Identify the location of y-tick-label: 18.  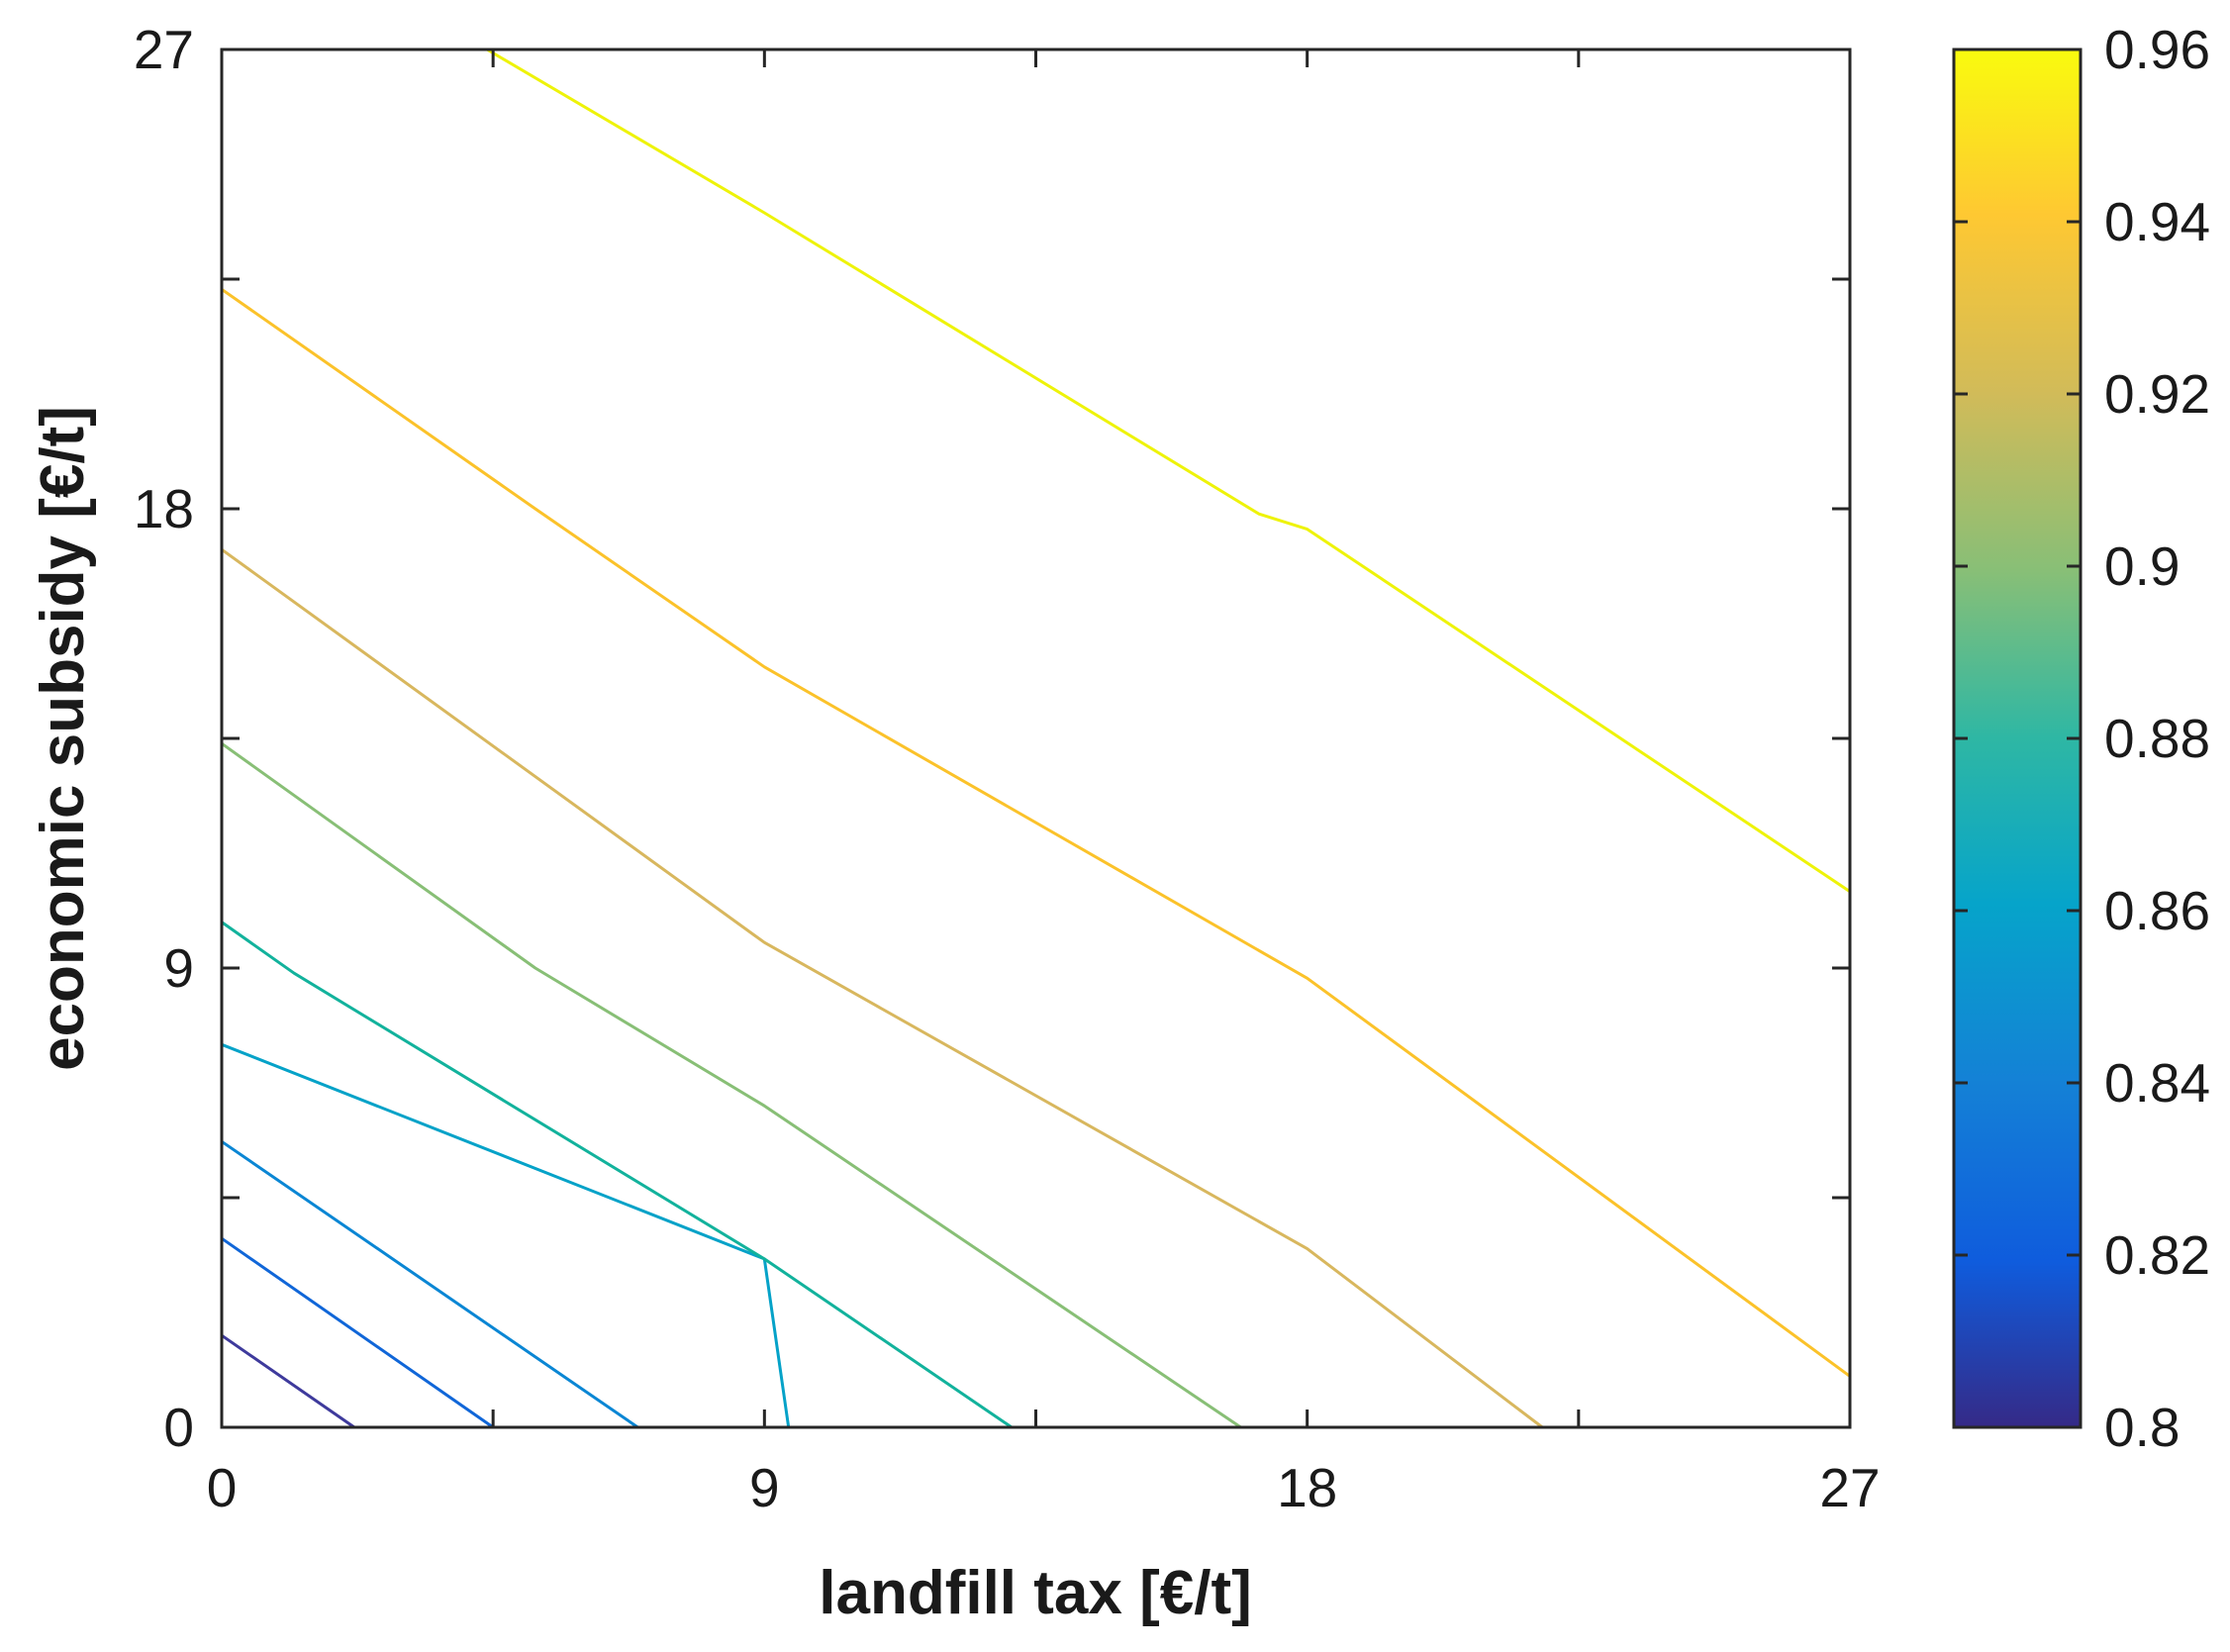
(164, 508).